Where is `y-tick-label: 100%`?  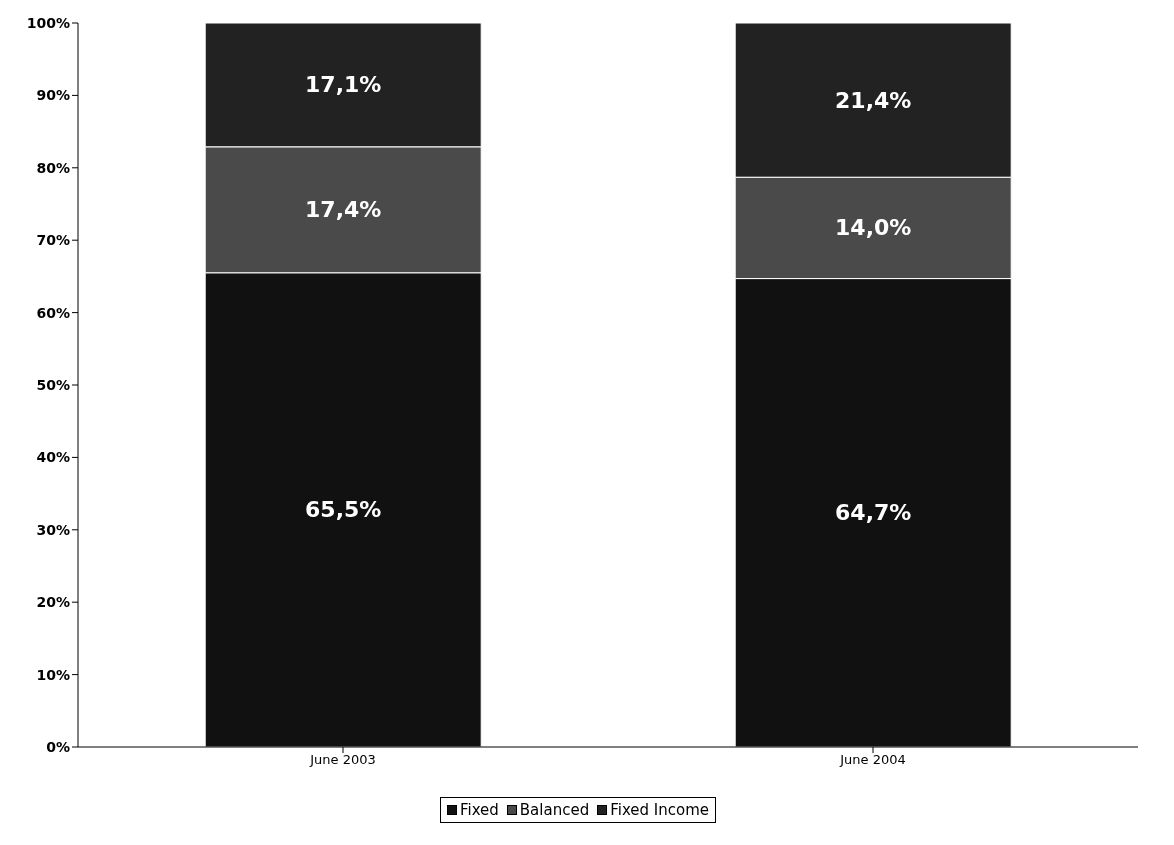 y-tick-label: 100% is located at coordinates (48, 22).